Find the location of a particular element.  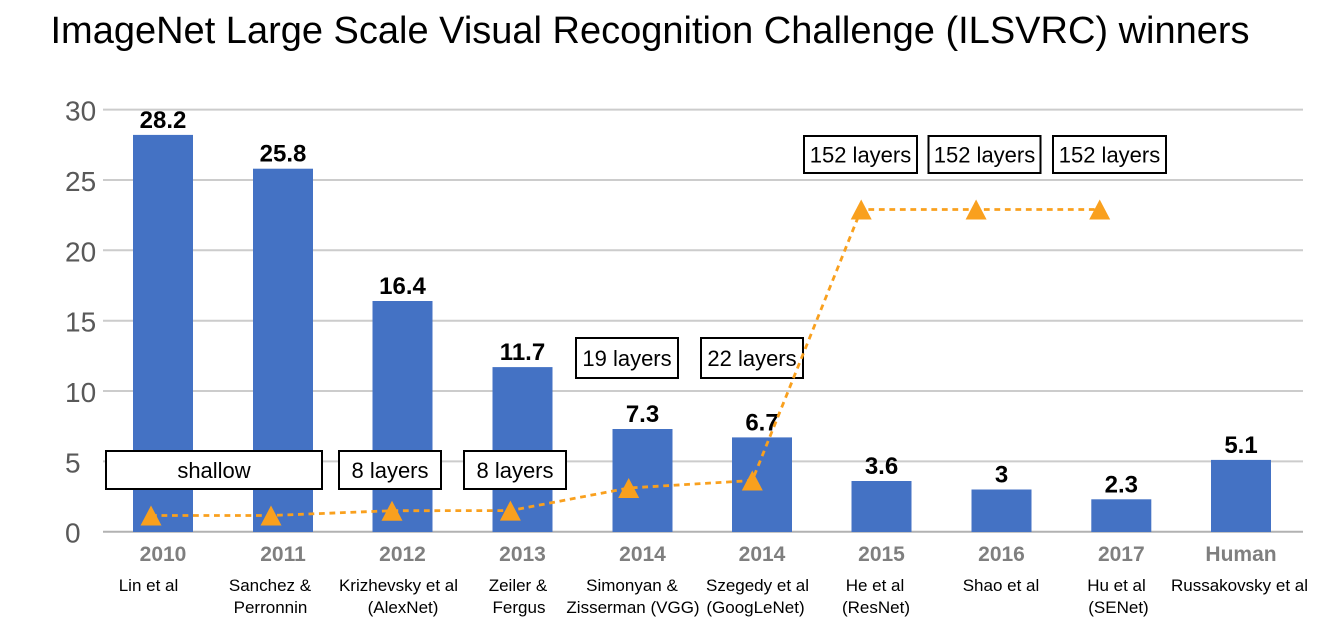

svg-text: Perronnin is located at coordinates (271, 607).